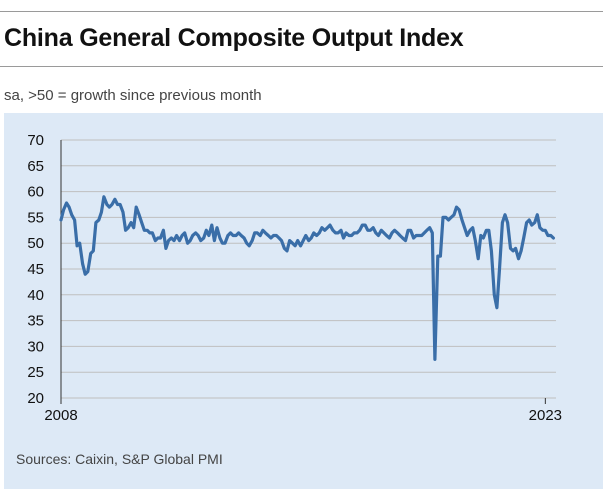 The height and width of the screenshot is (492, 609). I want to click on source-note: Sources: Caixin, S&P Global PMI, so click(119, 459).